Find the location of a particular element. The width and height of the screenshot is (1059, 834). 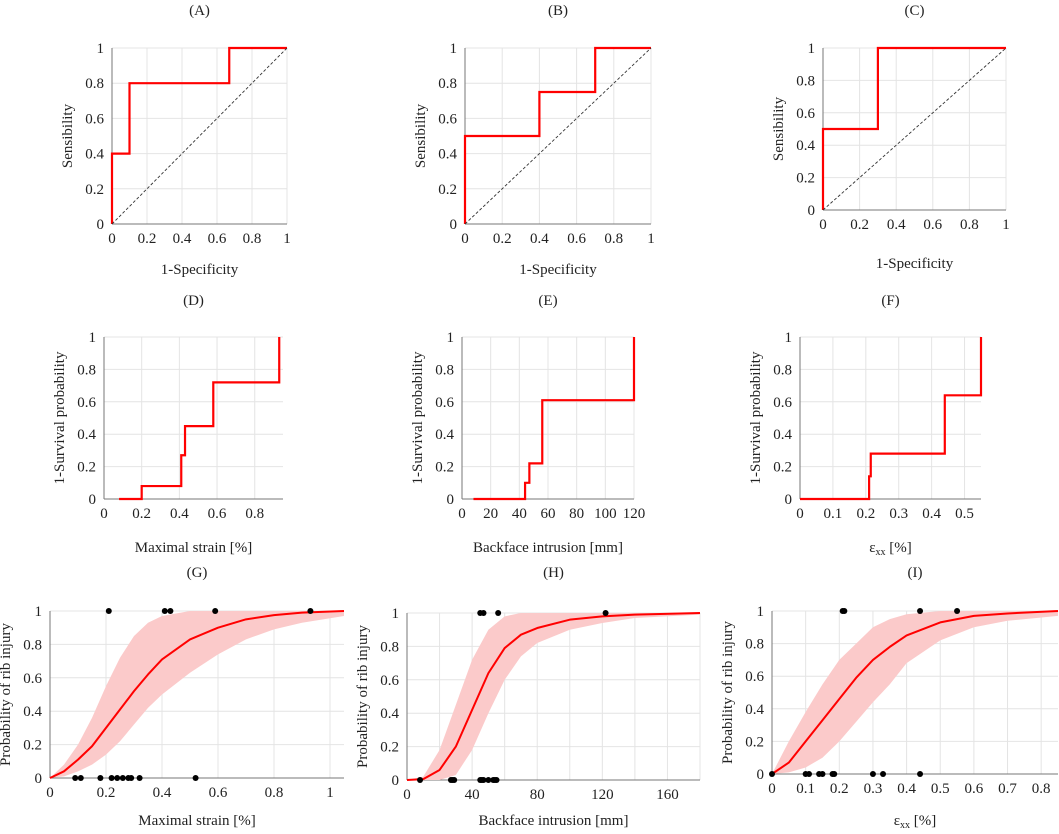

x-axis-label-main: Maximal strain [%] is located at coordinates (193, 548).